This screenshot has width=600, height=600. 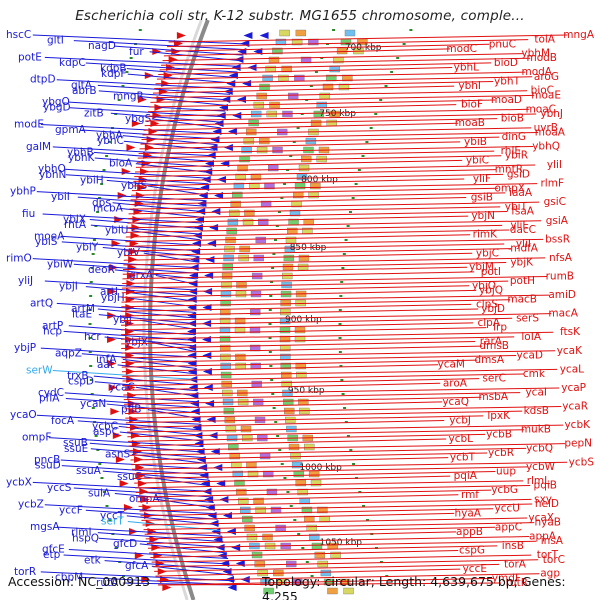 What do you see at coordinates (105, 365) in the screenshot?
I see `gene-label: aat` at bounding box center [105, 365].